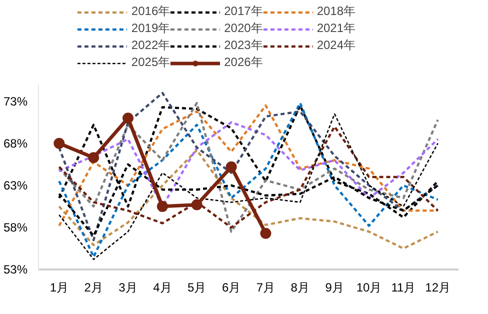 The image size is (488, 314). I want to click on y-tick-label: 53%, so click(15, 269).